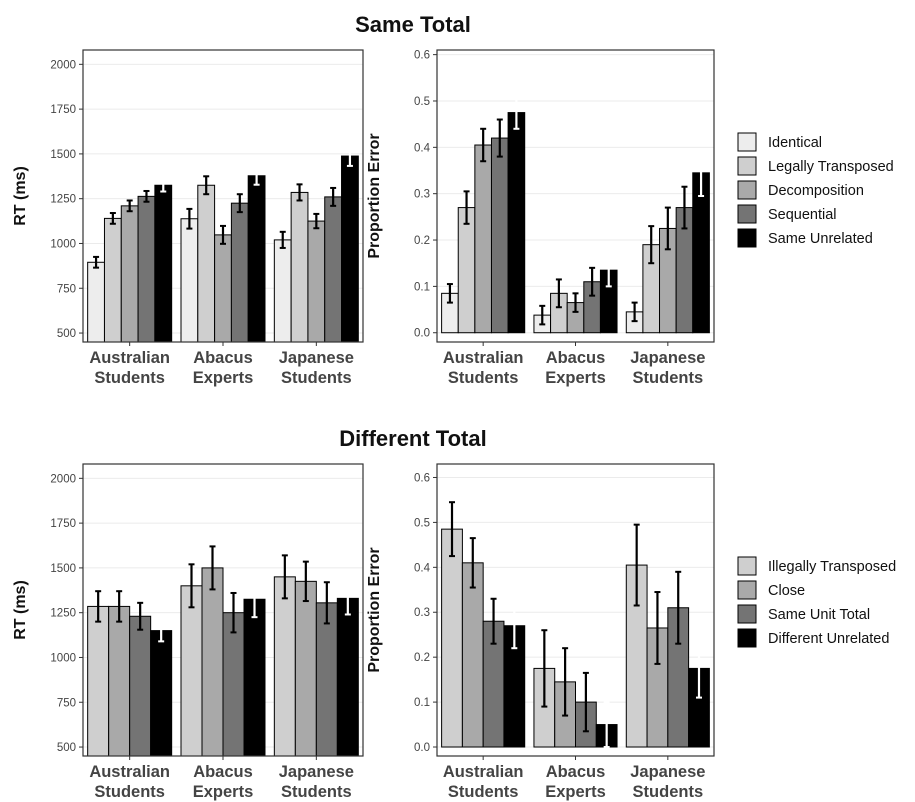 Image resolution: width=915 pixels, height=802 pixels. Describe the element at coordinates (831, 167) in the screenshot. I see `legend-label: Legally Transposed` at that location.